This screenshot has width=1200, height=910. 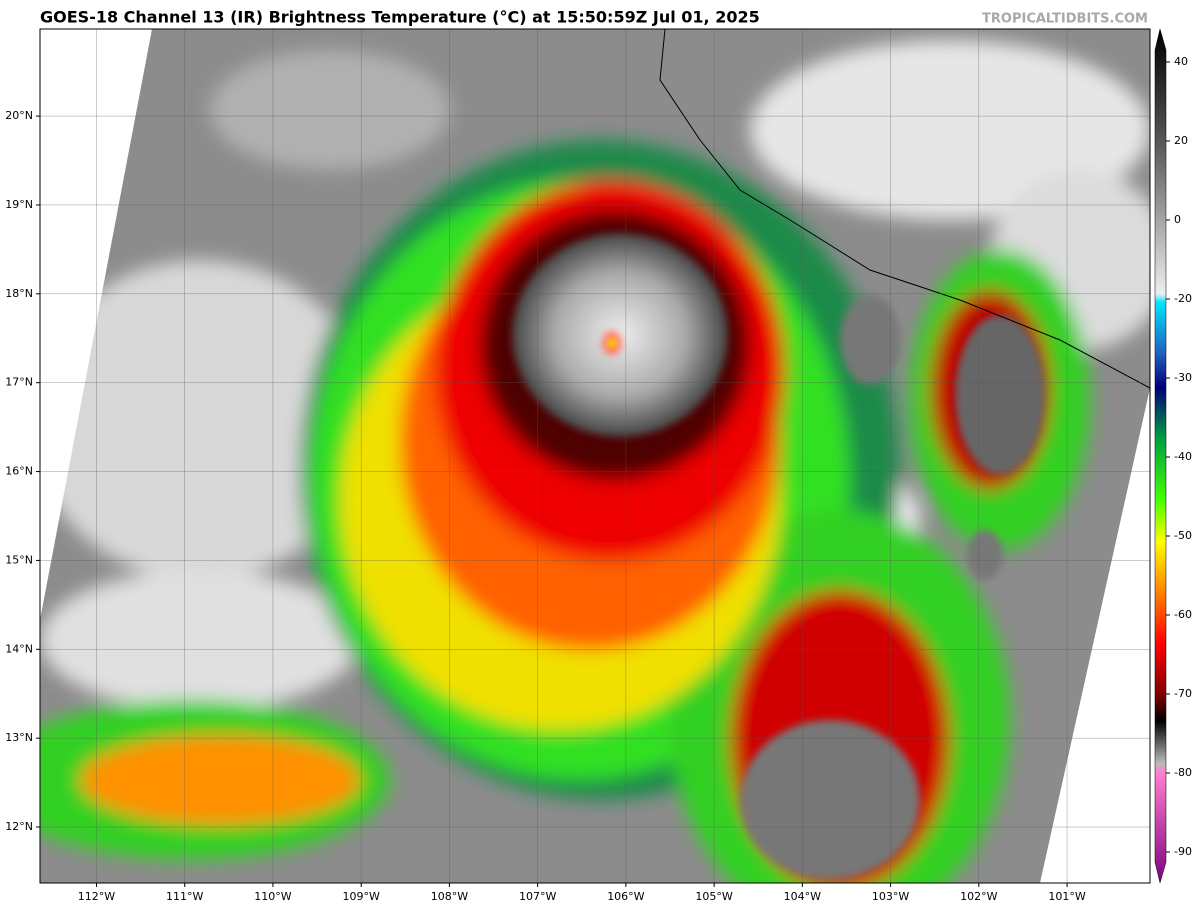 What do you see at coordinates (19, 559) in the screenshot?
I see `y-tick-label: 15°N` at bounding box center [19, 559].